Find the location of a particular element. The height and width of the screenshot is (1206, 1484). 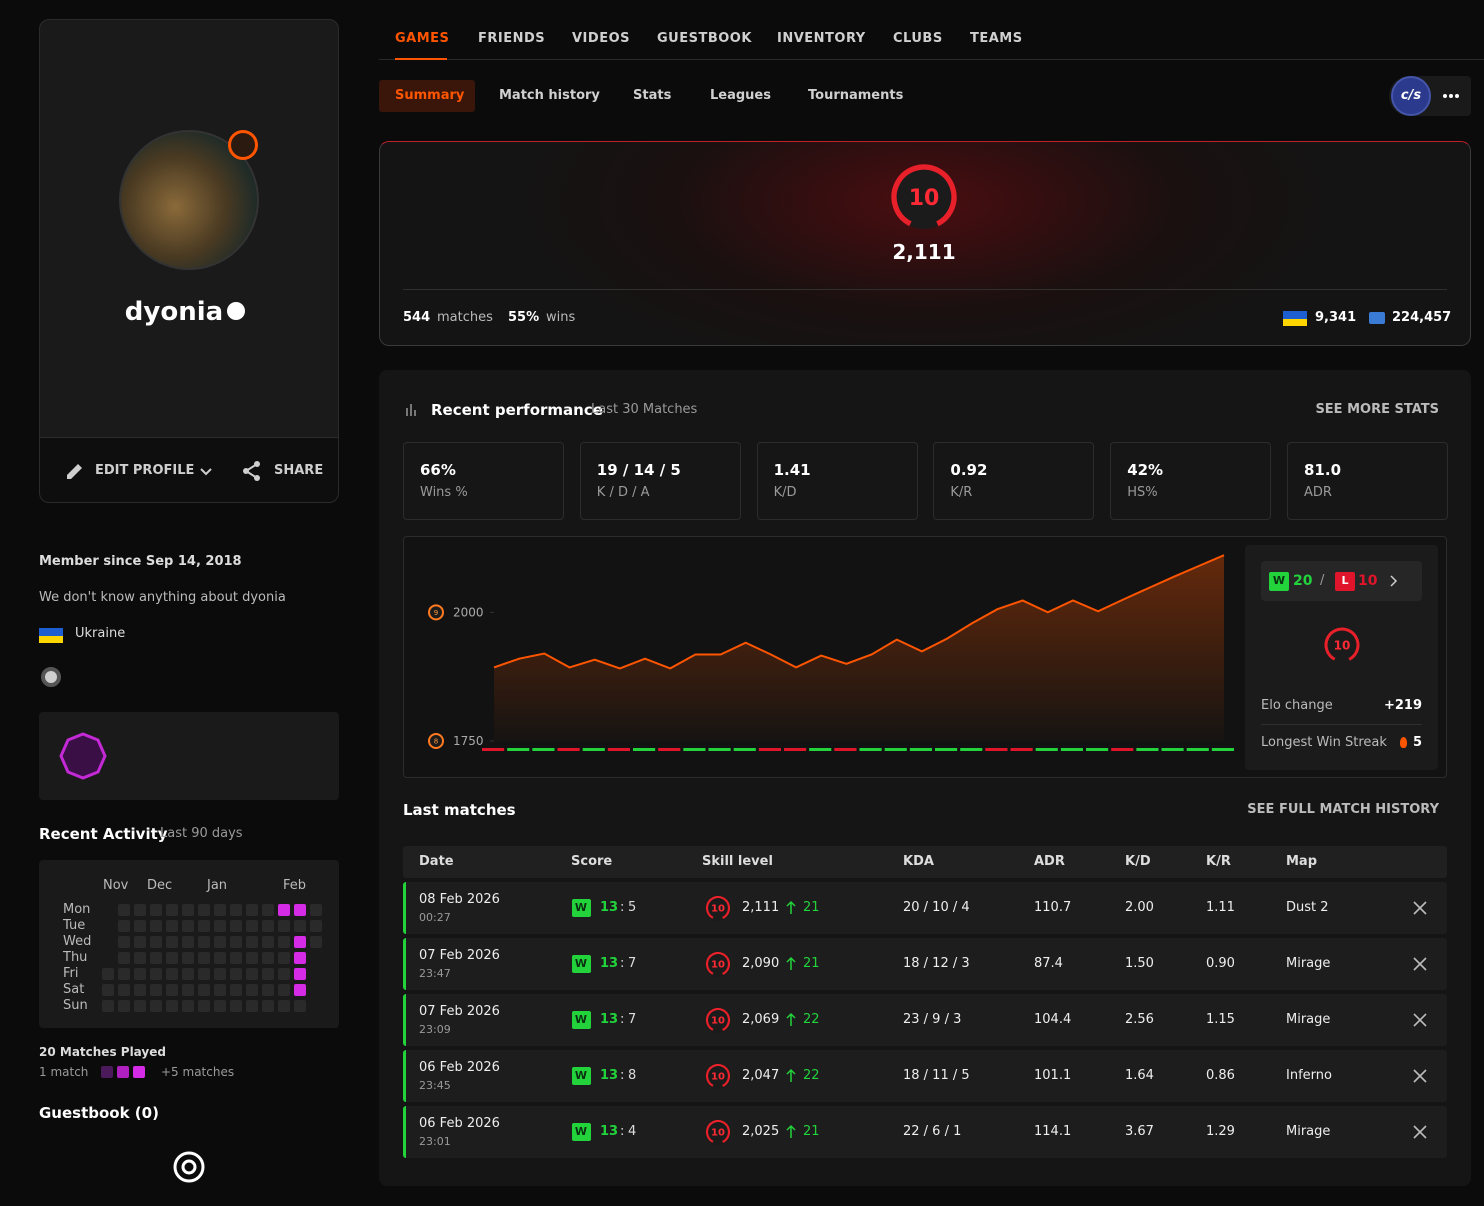

map-glyph is located at coordinates (1420, 1132).